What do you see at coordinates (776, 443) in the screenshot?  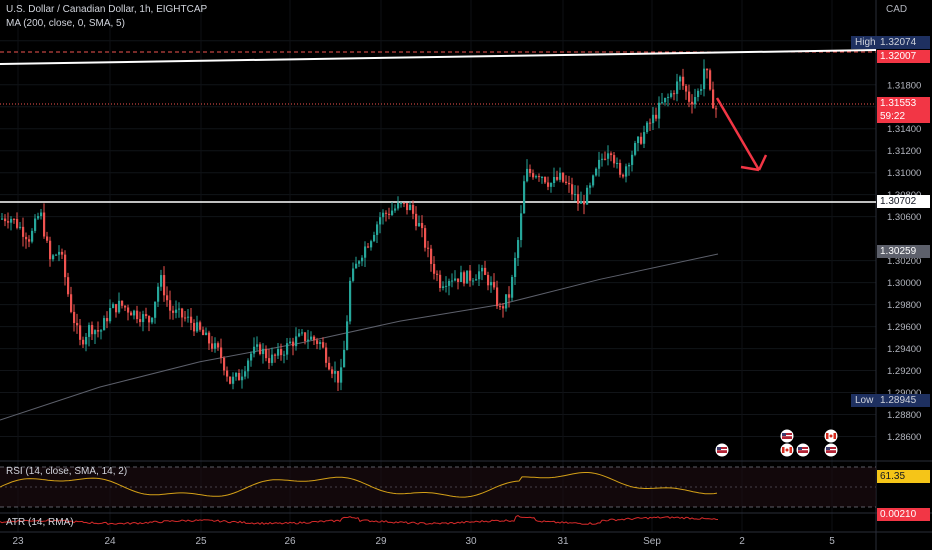 I see `event-flags` at bounding box center [776, 443].